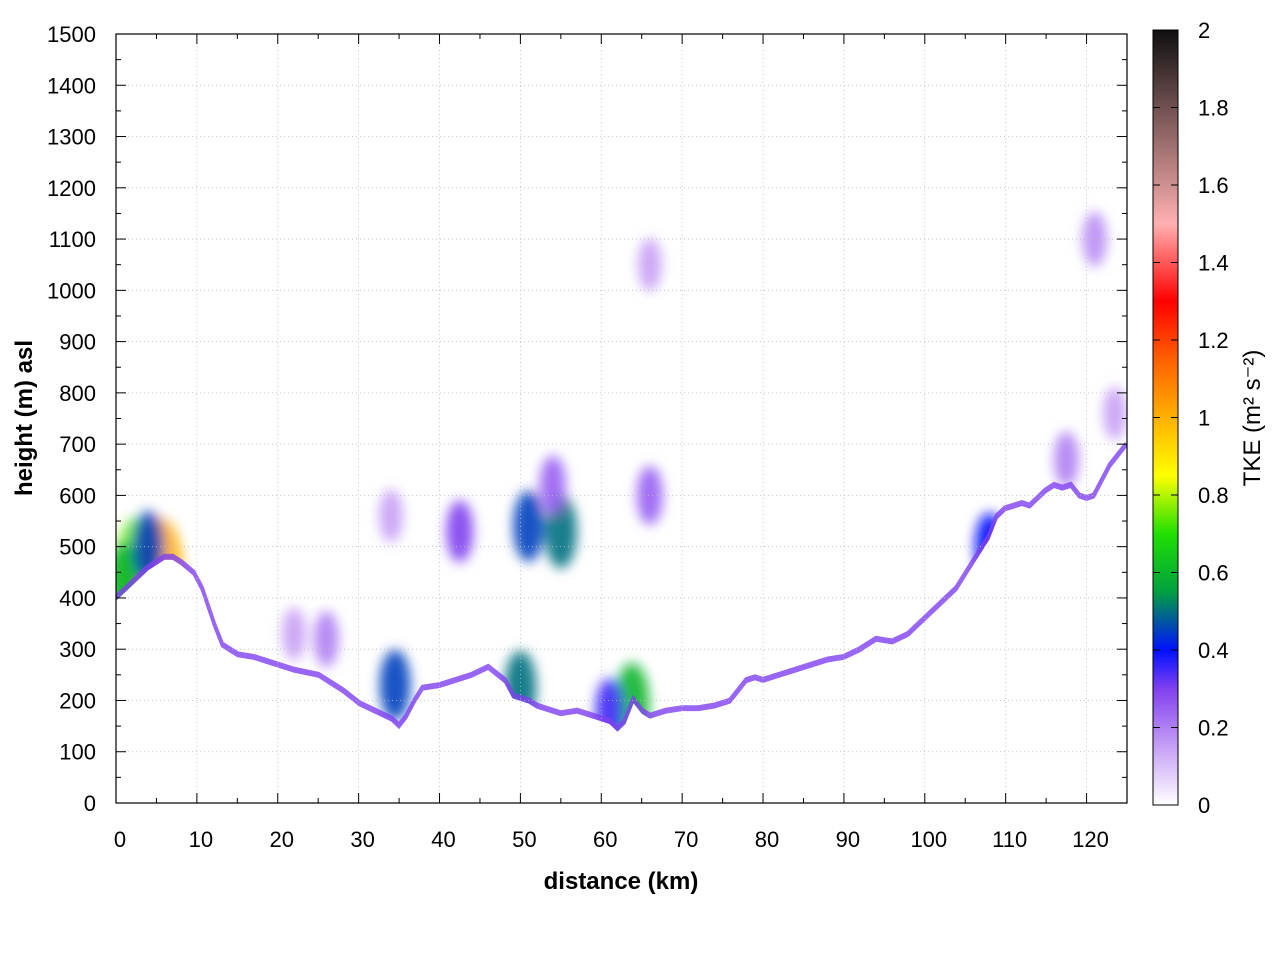  Describe the element at coordinates (72, 239) in the screenshot. I see `y-tick-label: 1100` at that location.